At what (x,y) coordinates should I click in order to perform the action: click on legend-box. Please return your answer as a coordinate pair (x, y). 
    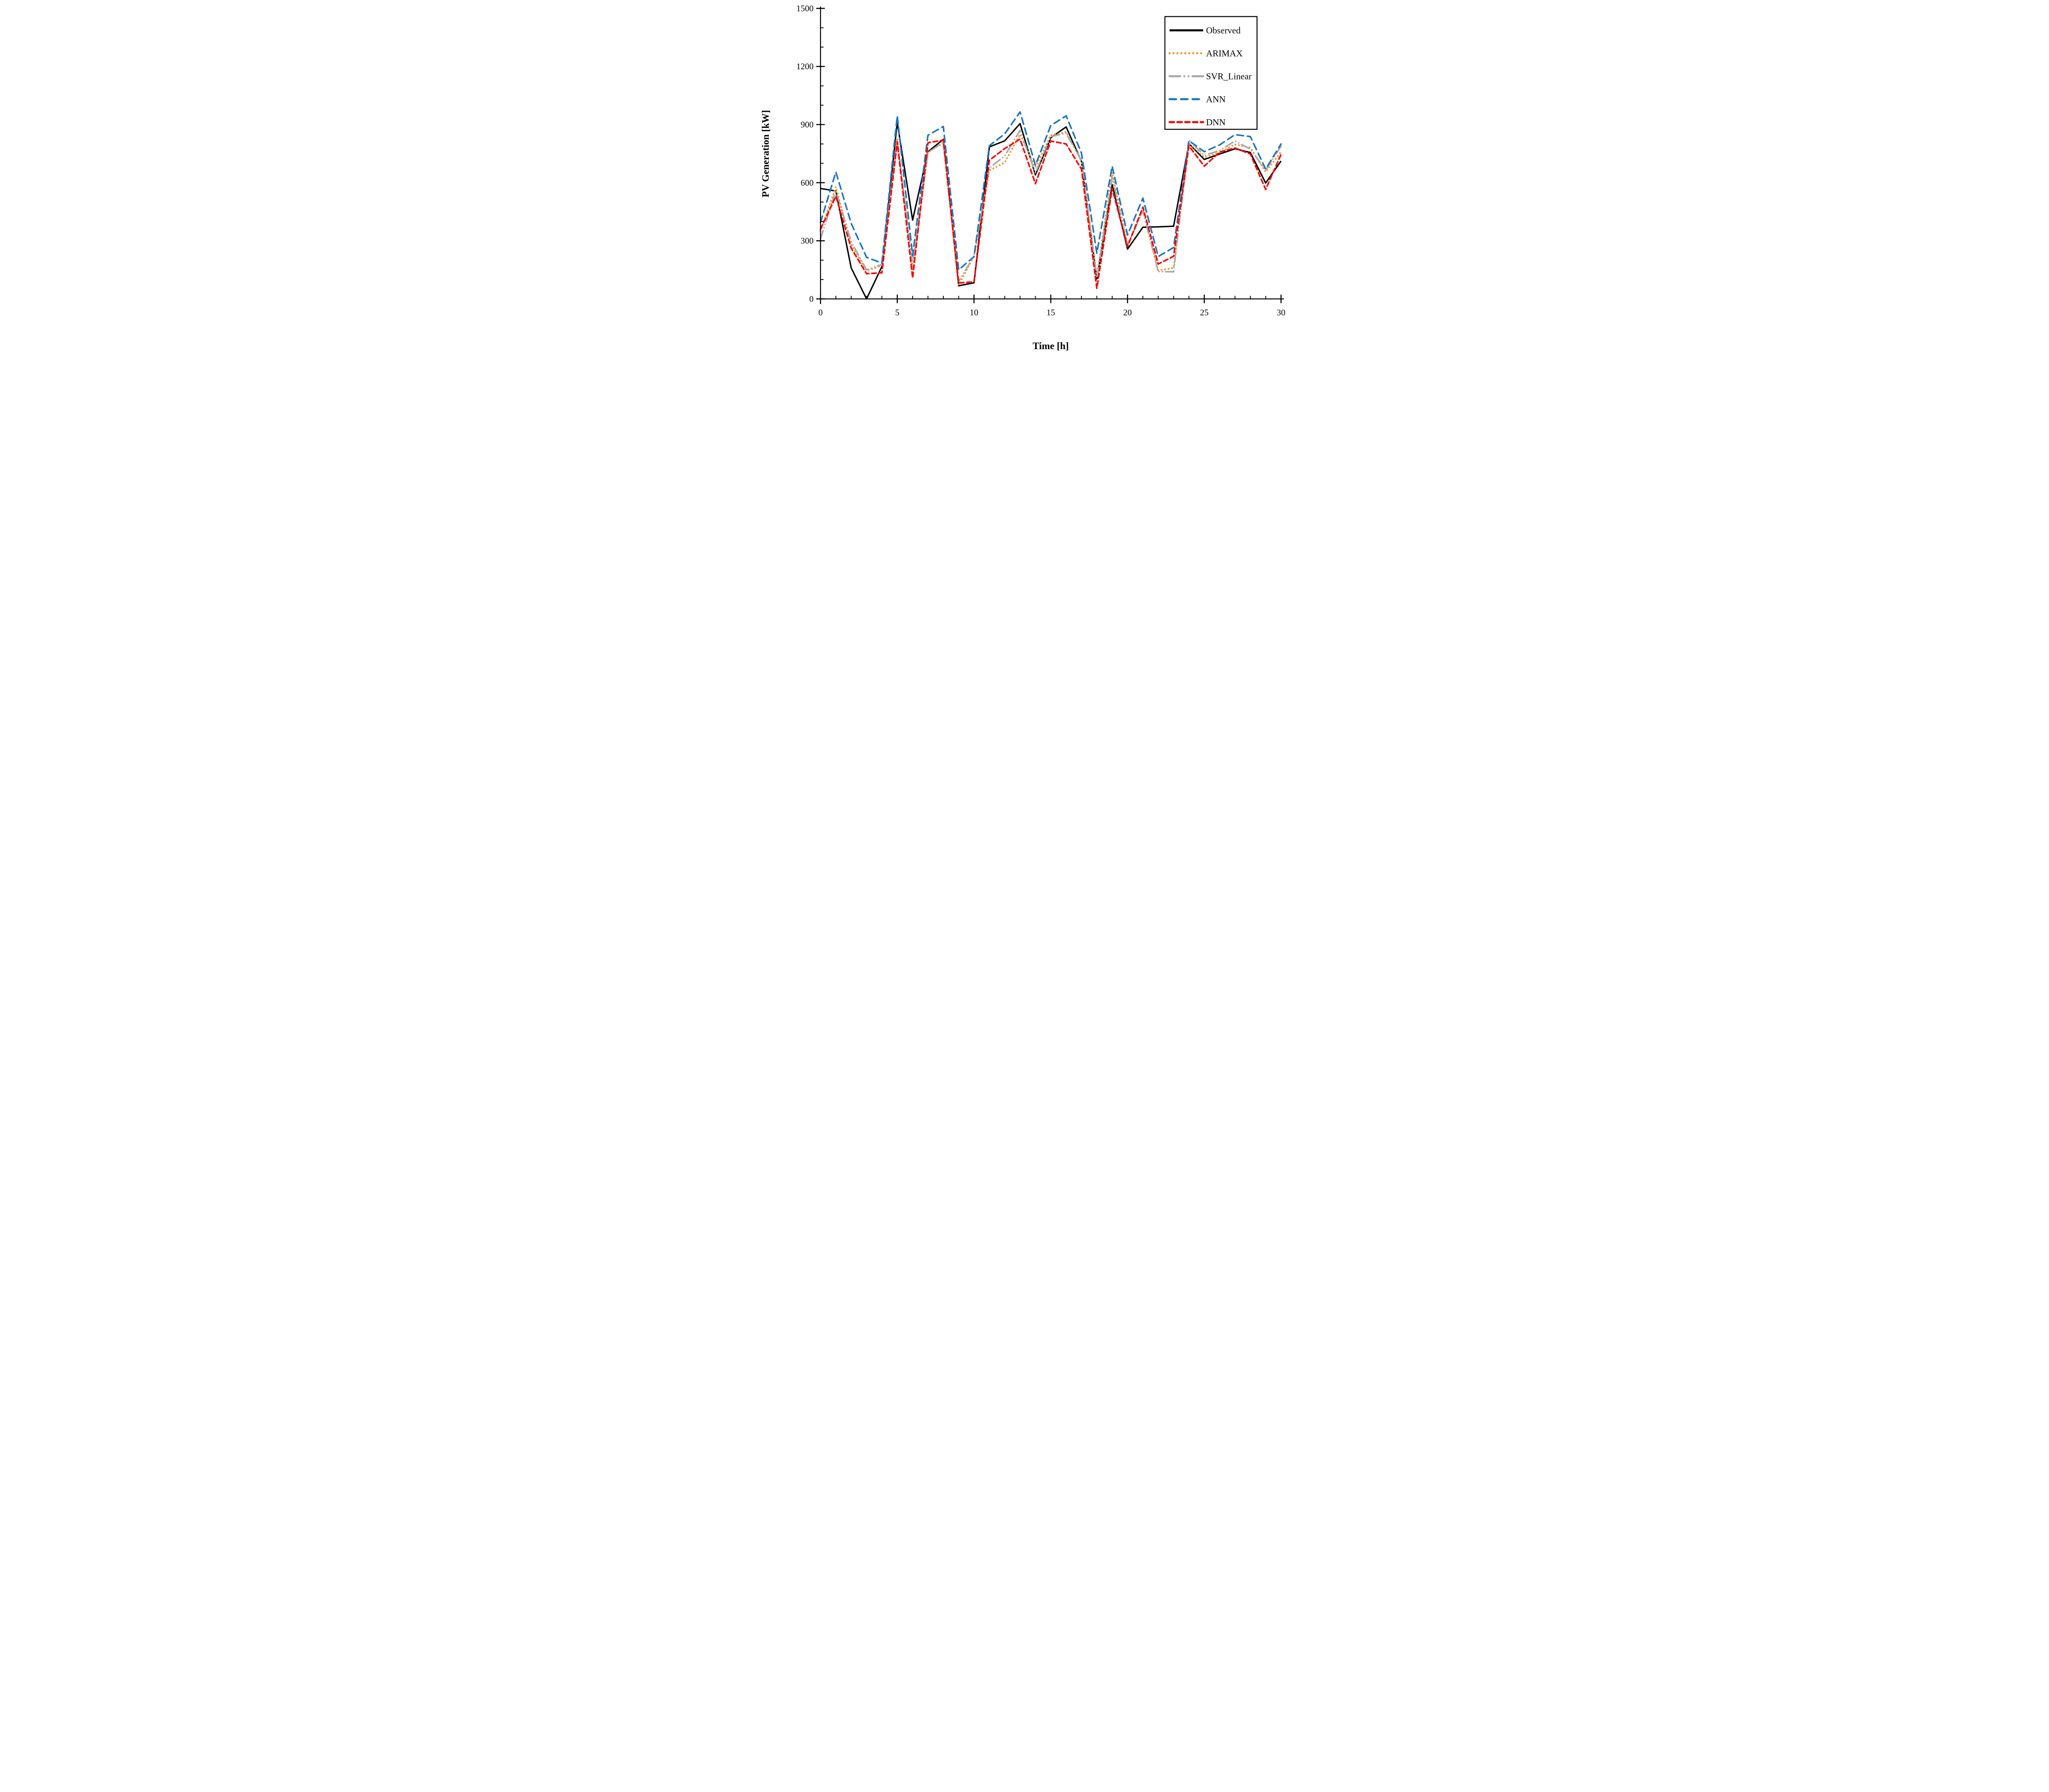
    Looking at the image, I should click on (1211, 73).